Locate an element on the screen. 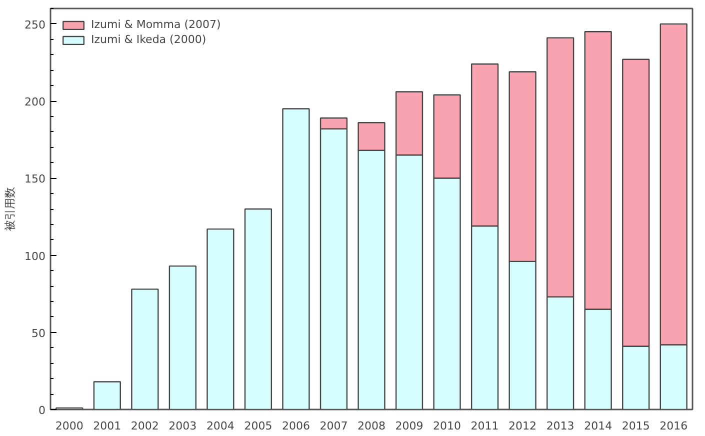  x-tick-label: 2013 is located at coordinates (560, 426).